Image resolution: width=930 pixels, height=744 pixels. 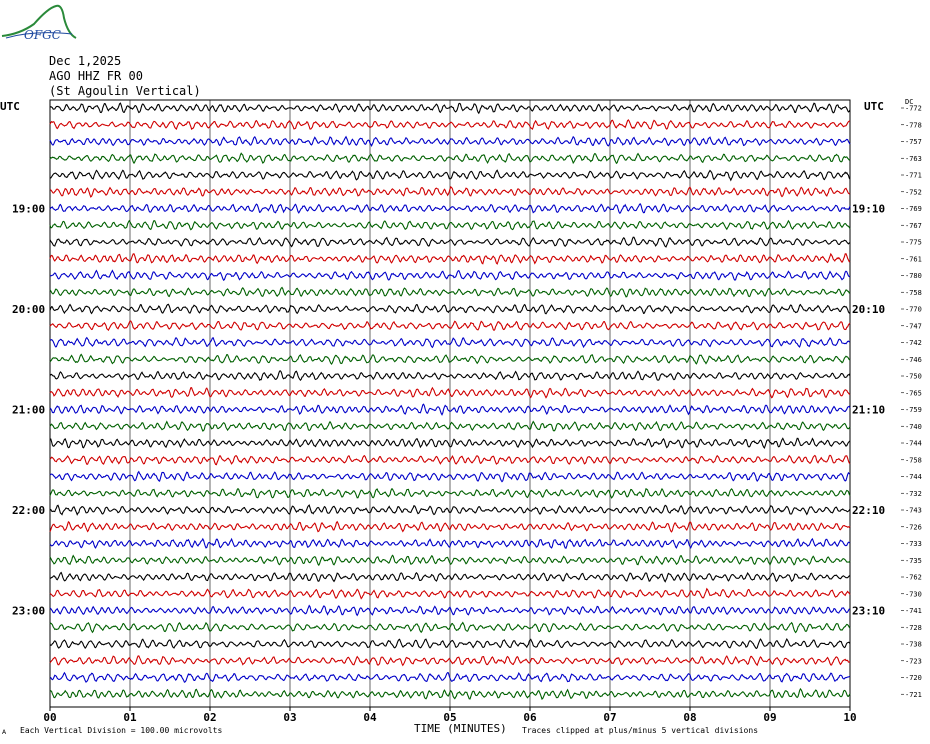 I want to click on logo-swoosh, so click(x=39, y=35).